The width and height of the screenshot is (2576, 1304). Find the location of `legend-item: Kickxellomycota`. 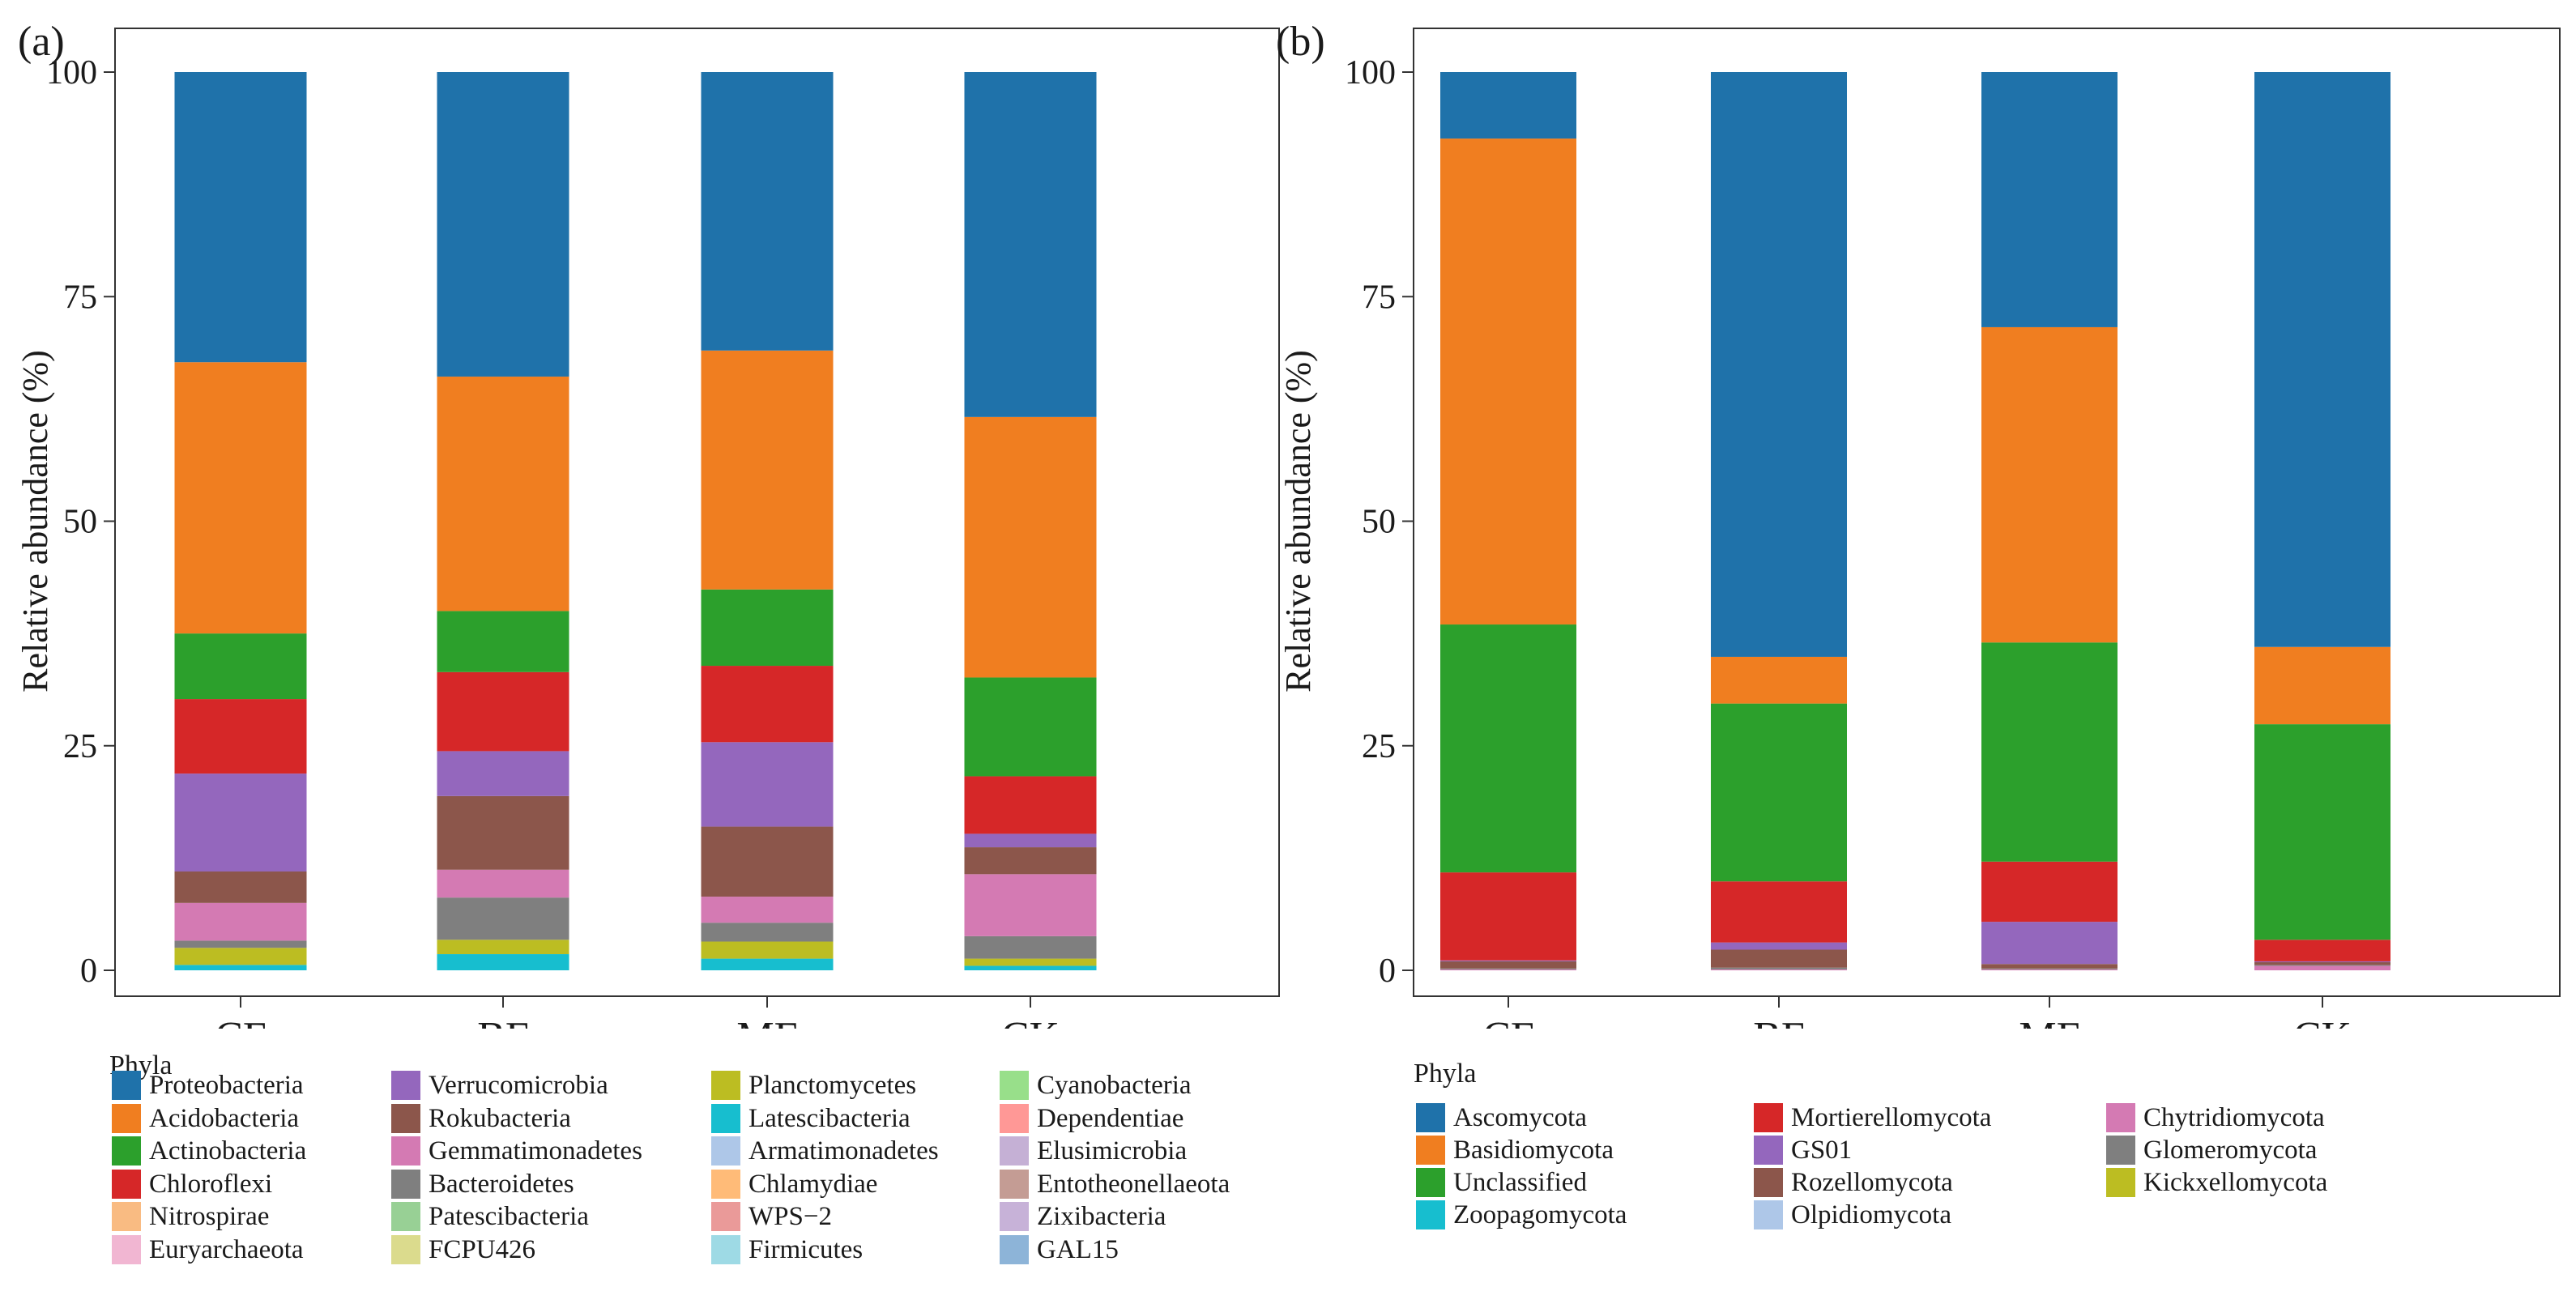

legend-item: Kickxellomycota is located at coordinates (2216, 1183).